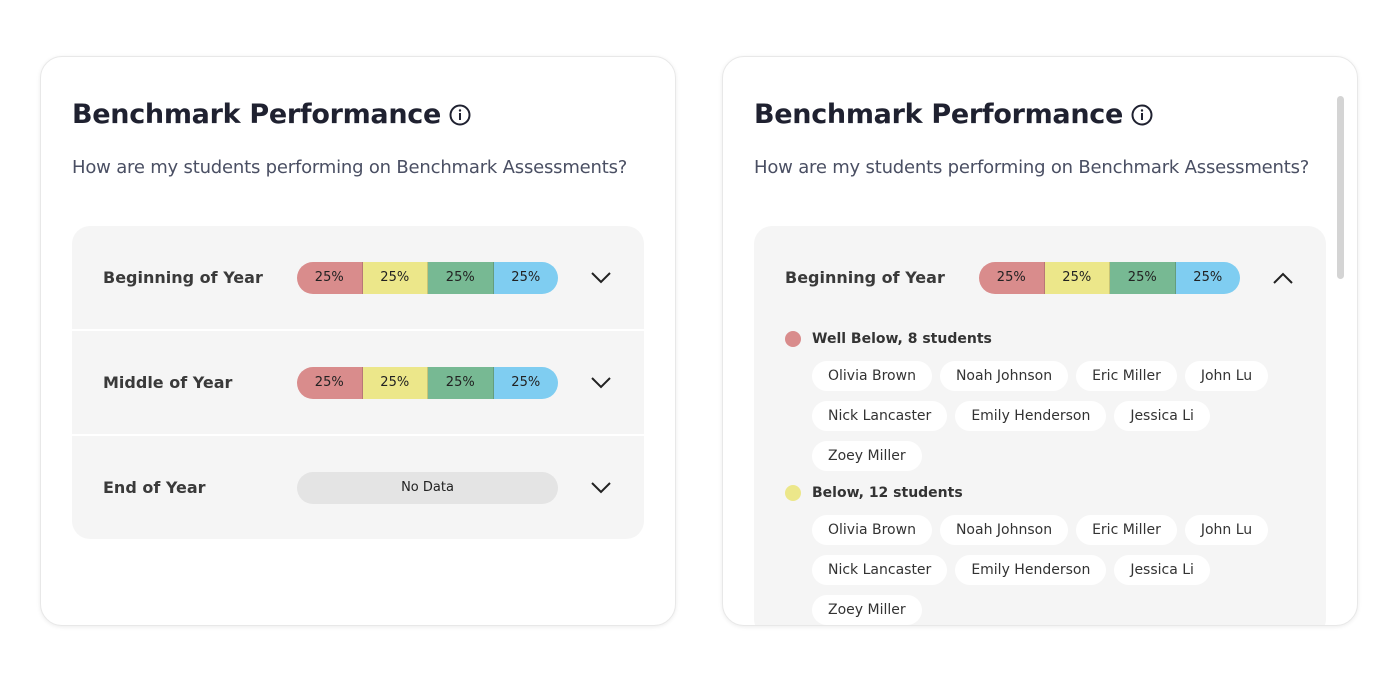 The image size is (1400, 682). What do you see at coordinates (1340, 187) in the screenshot?
I see `scrollbar` at bounding box center [1340, 187].